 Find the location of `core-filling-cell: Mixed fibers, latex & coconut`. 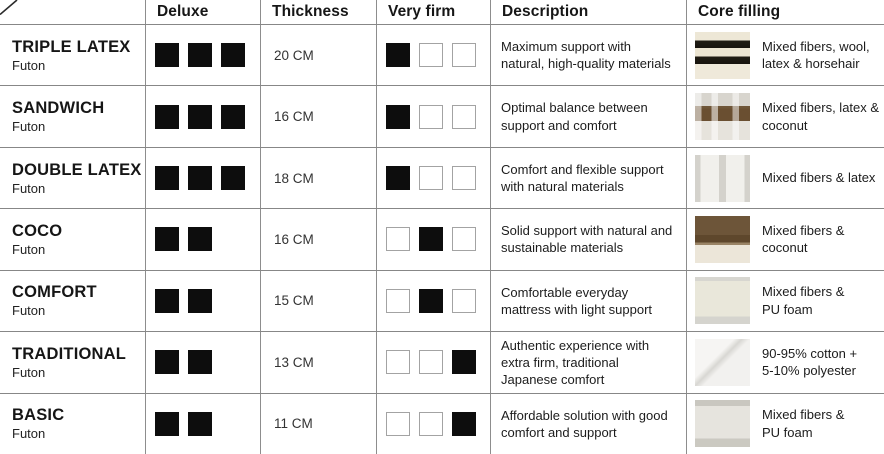

core-filling-cell: Mixed fibers, latex & coconut is located at coordinates (785, 116).